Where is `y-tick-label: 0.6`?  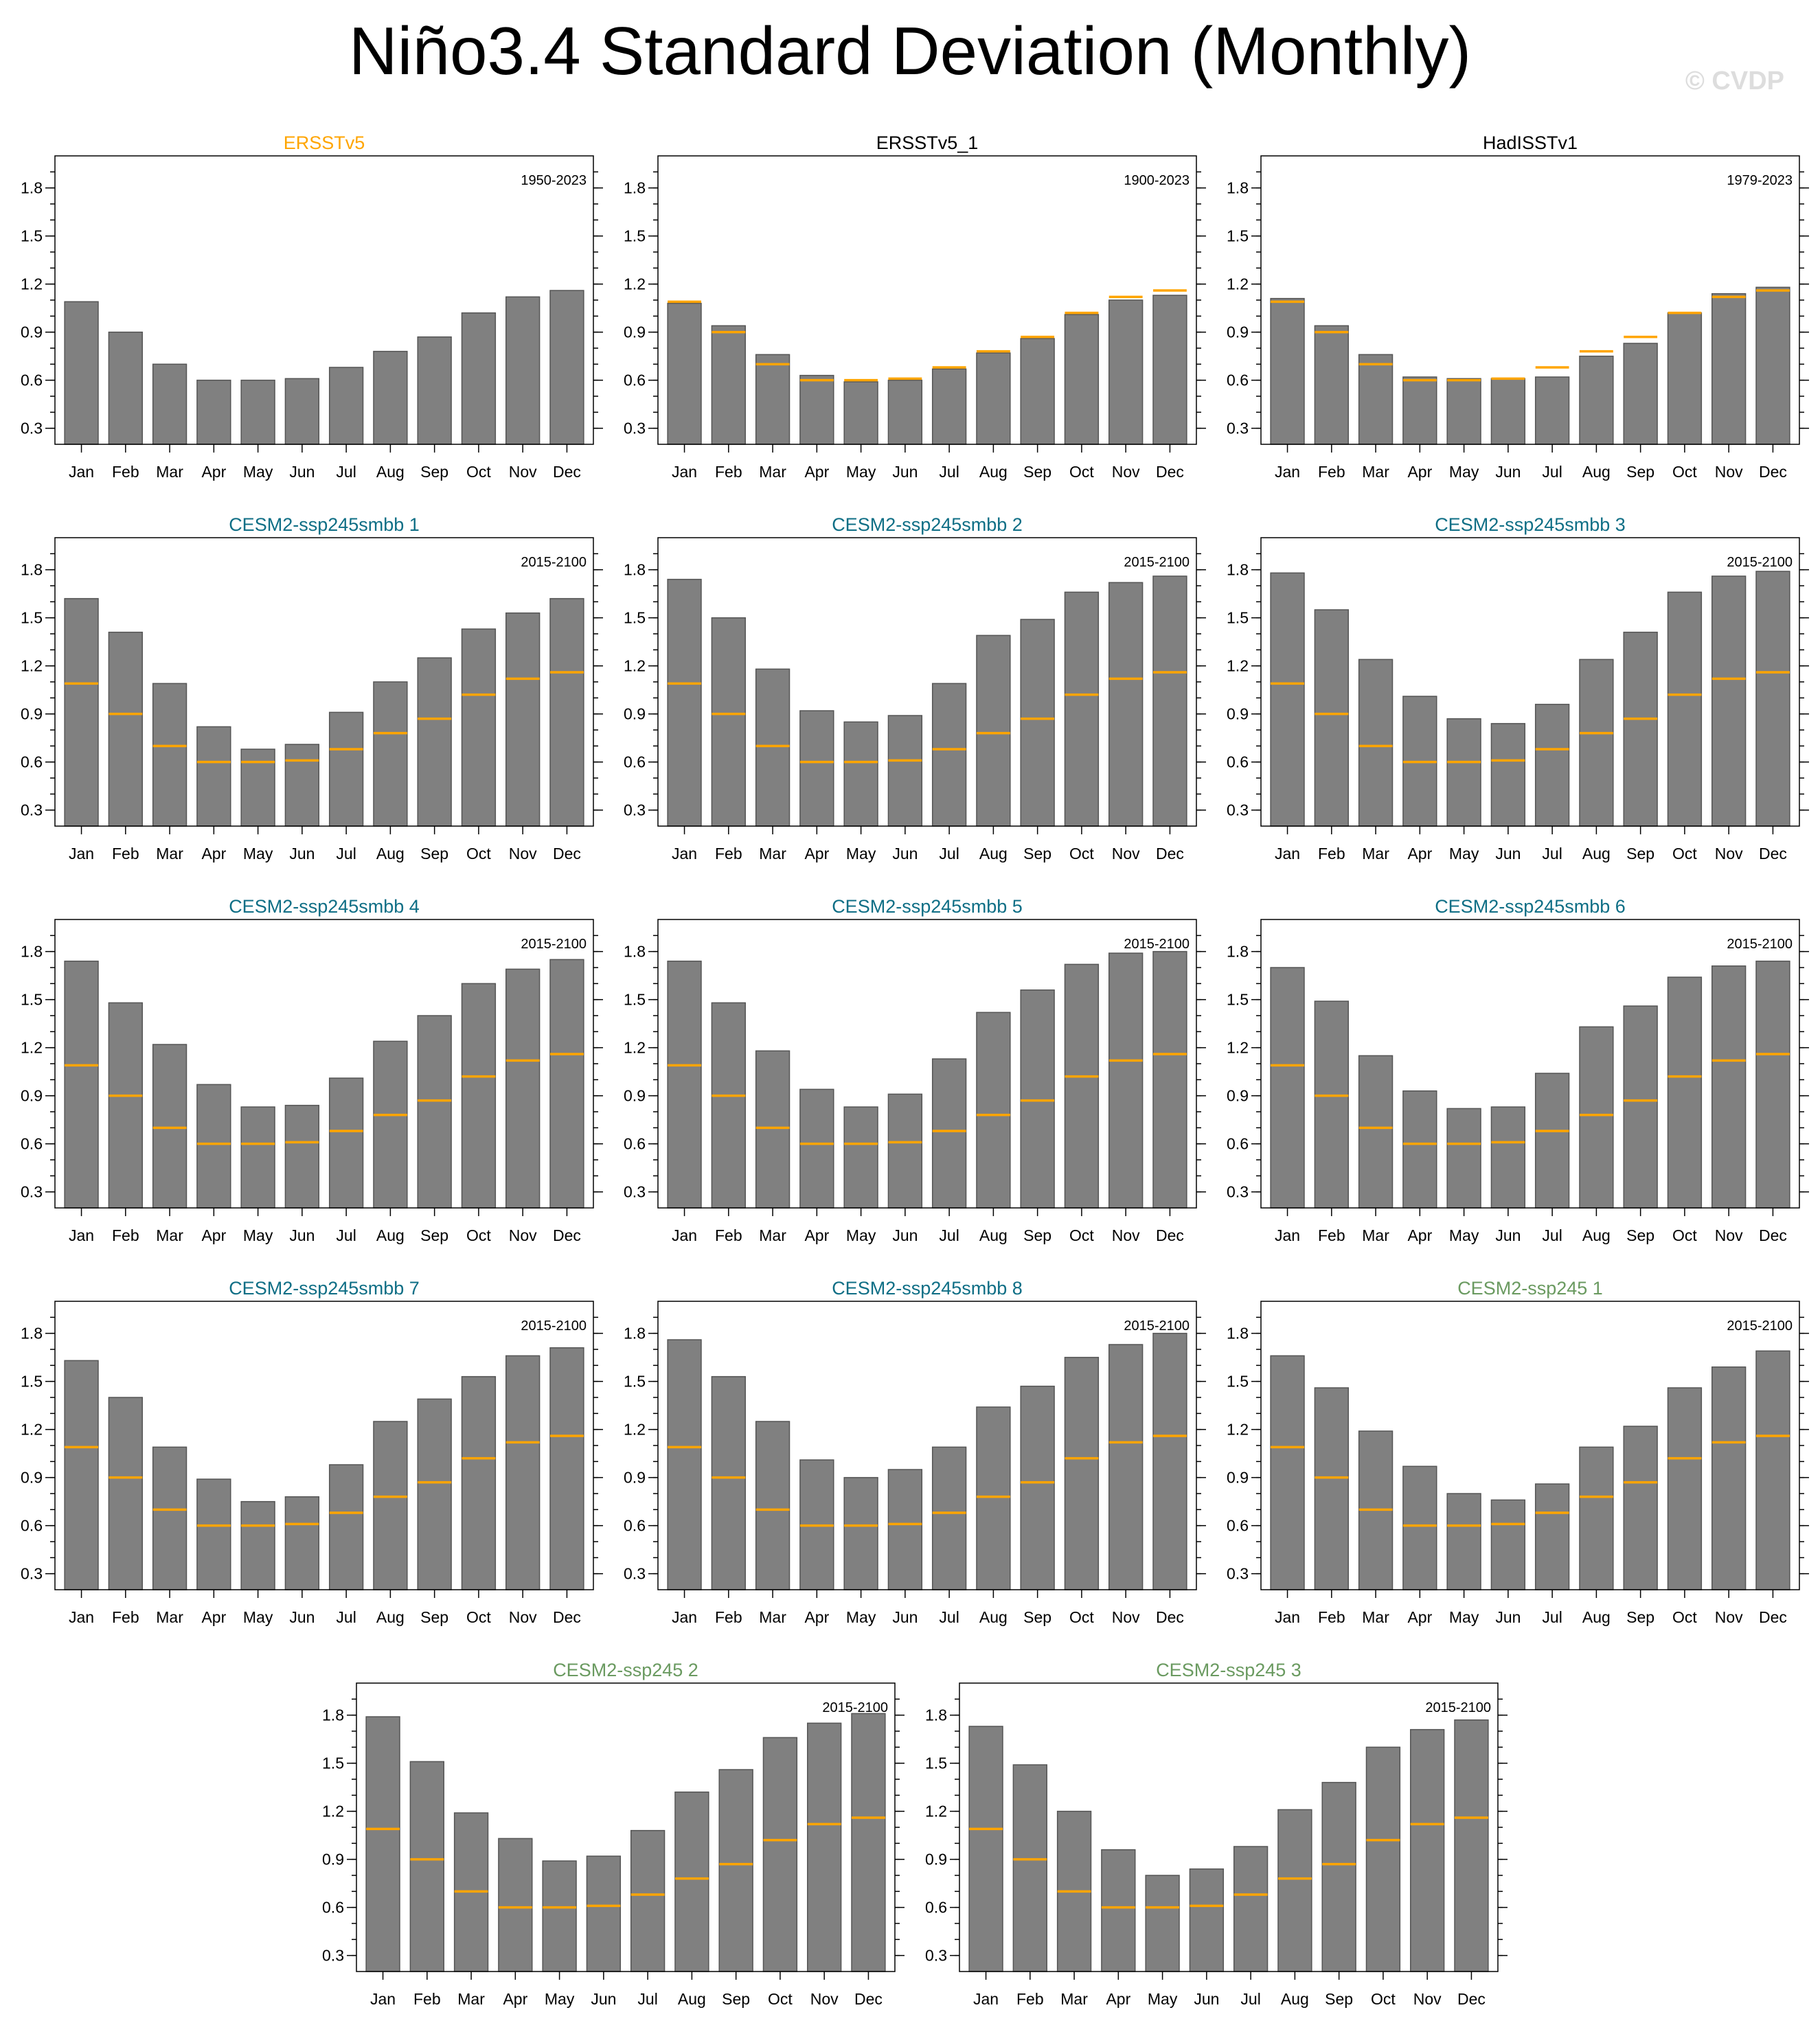 y-tick-label: 0.6 is located at coordinates (333, 1908).